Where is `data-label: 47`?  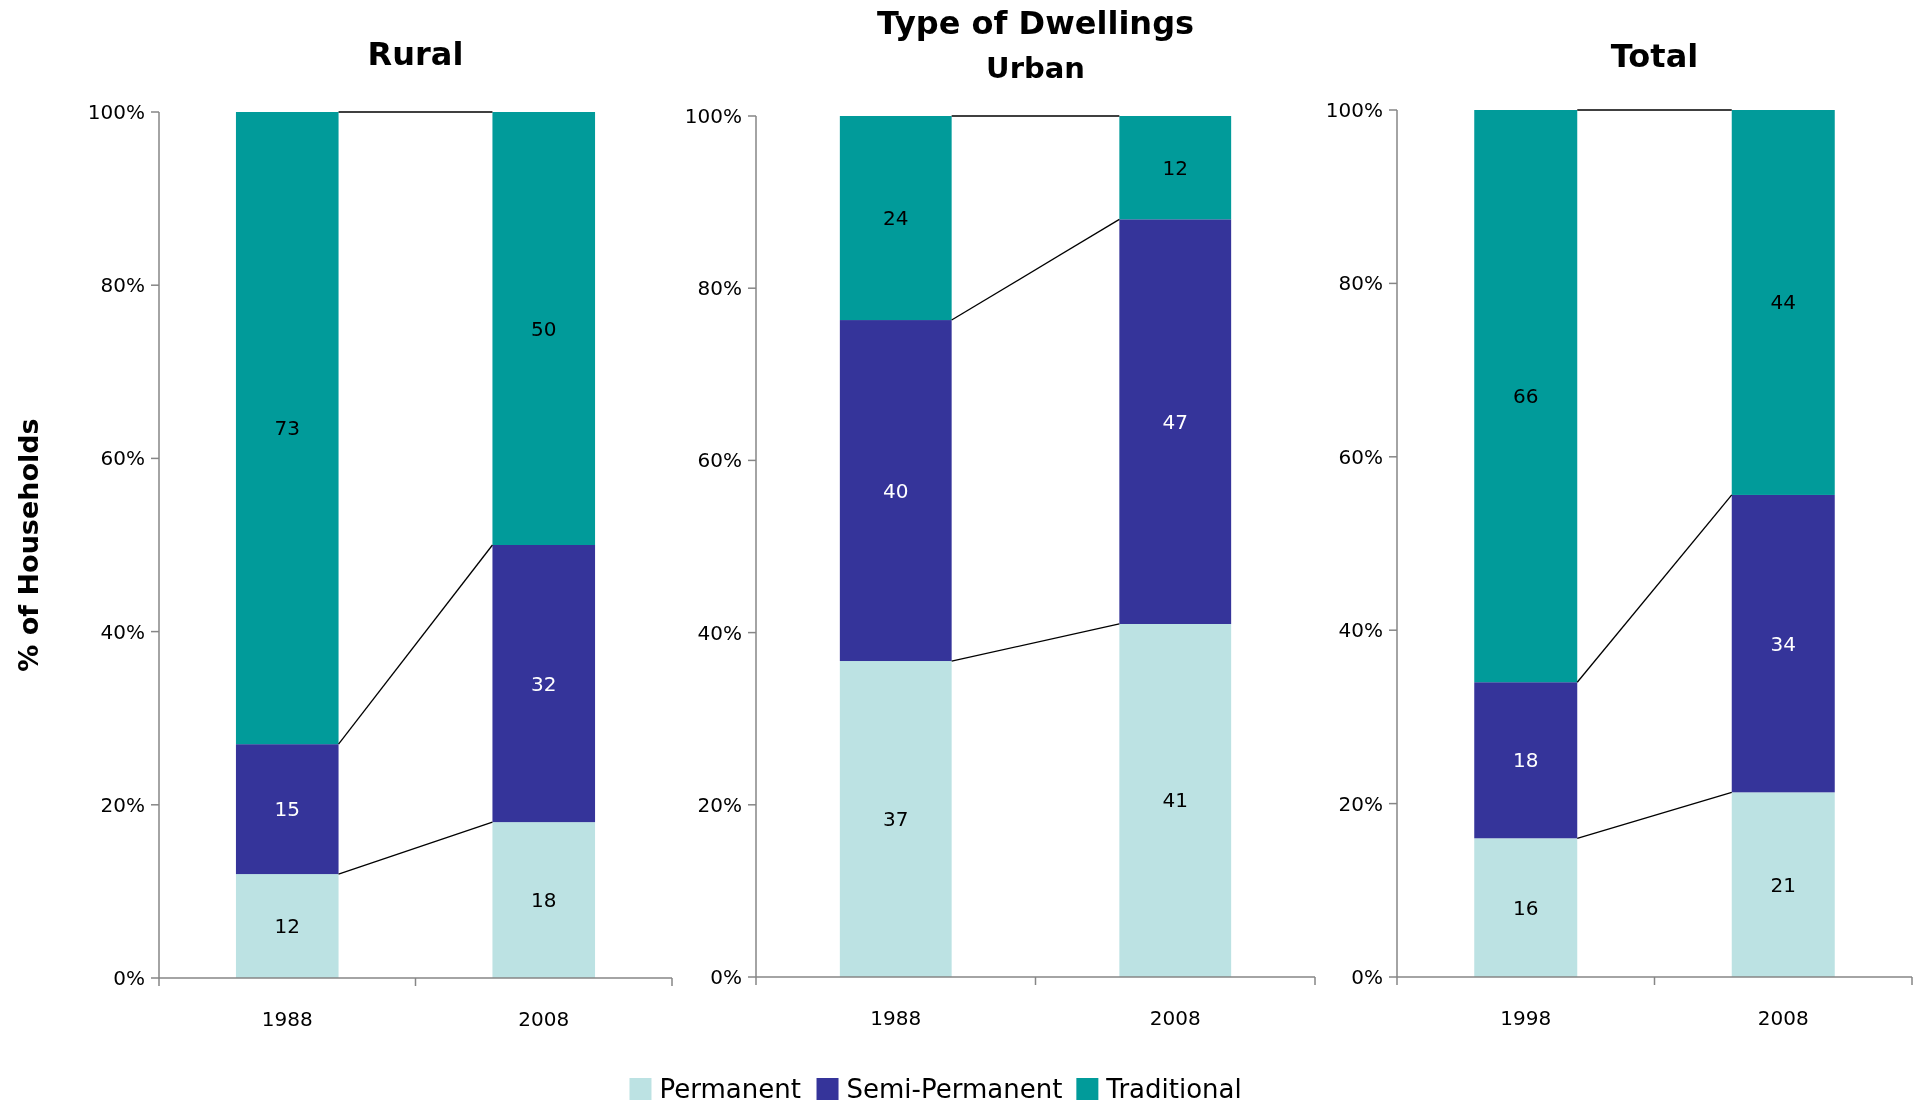 data-label: 47 is located at coordinates (1175, 421).